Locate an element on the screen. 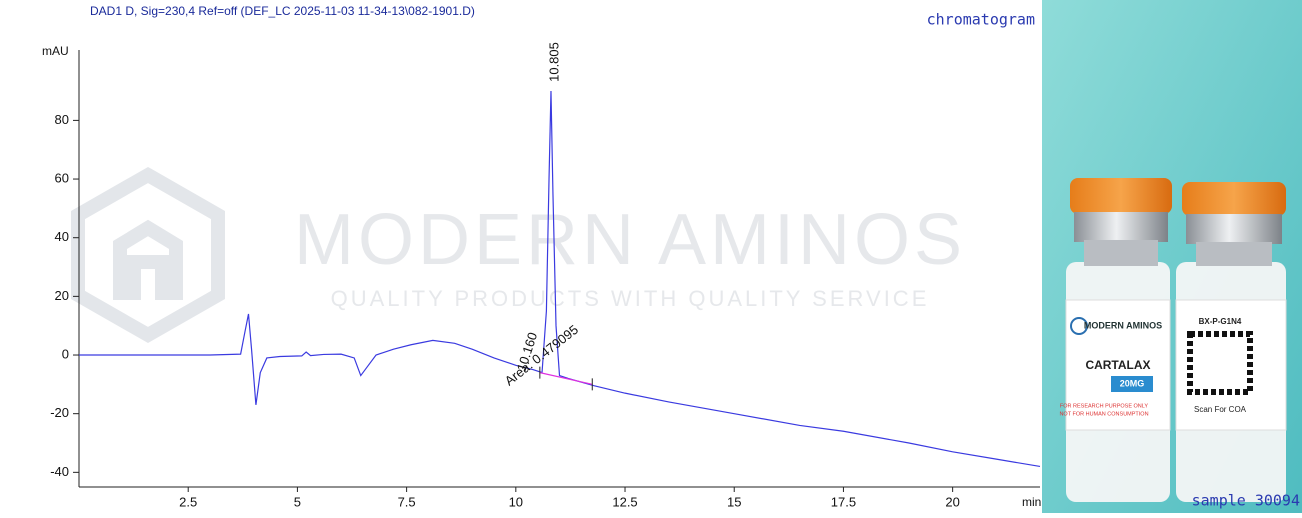 This screenshot has height=518, width=1302. watermark-title: MODERN AMINOS is located at coordinates (630, 240).